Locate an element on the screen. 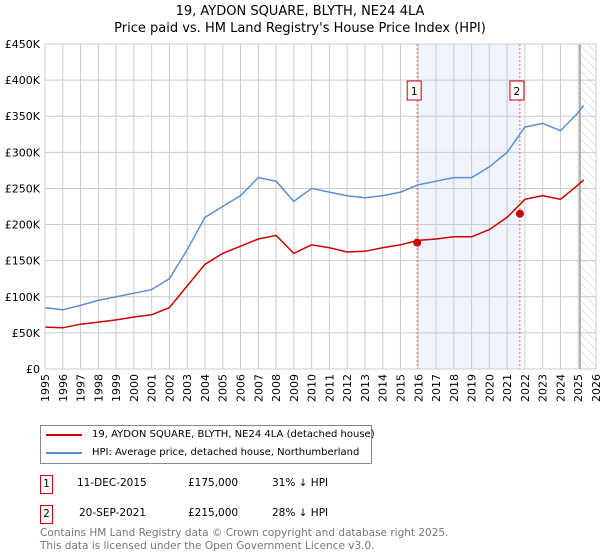  x-tick-label: 2026 is located at coordinates (595, 388).